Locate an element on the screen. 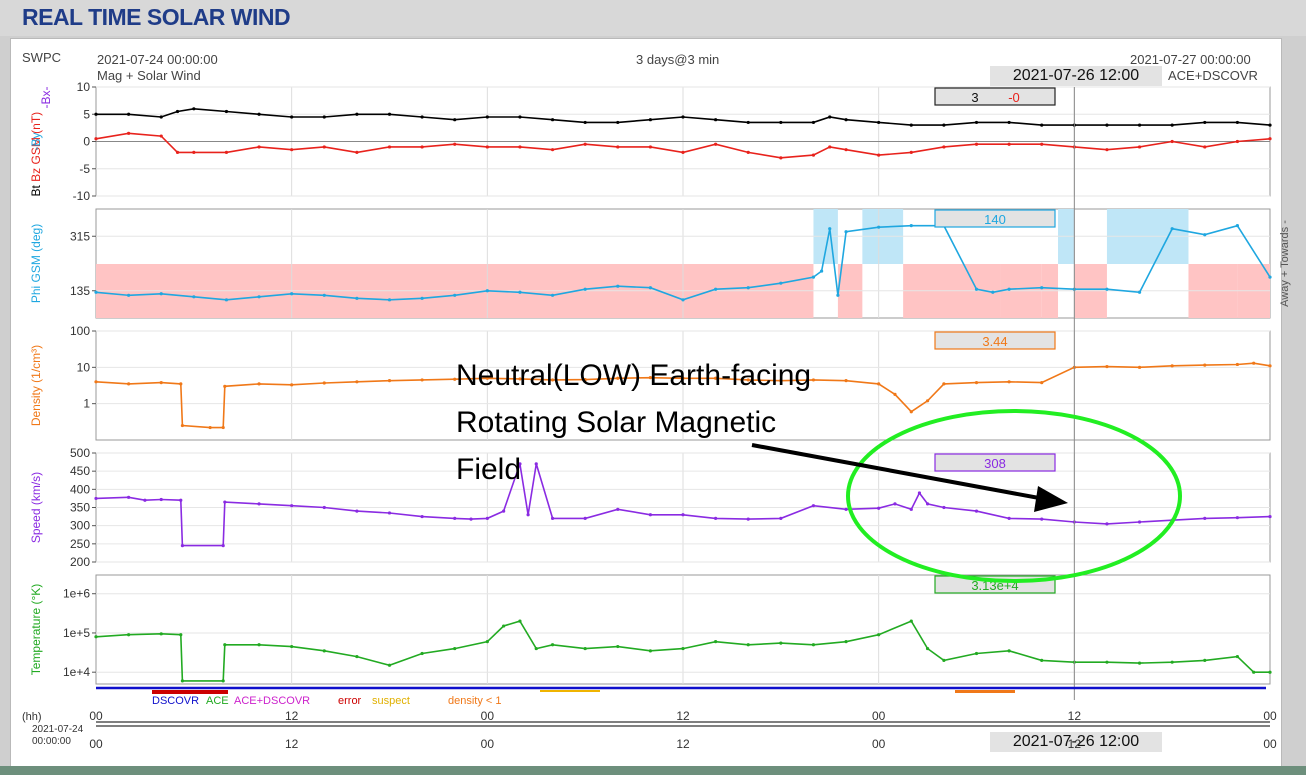 The image size is (1306, 775). annotation-line-1: Neutral(LOW) Earth-facing is located at coordinates (633, 375).